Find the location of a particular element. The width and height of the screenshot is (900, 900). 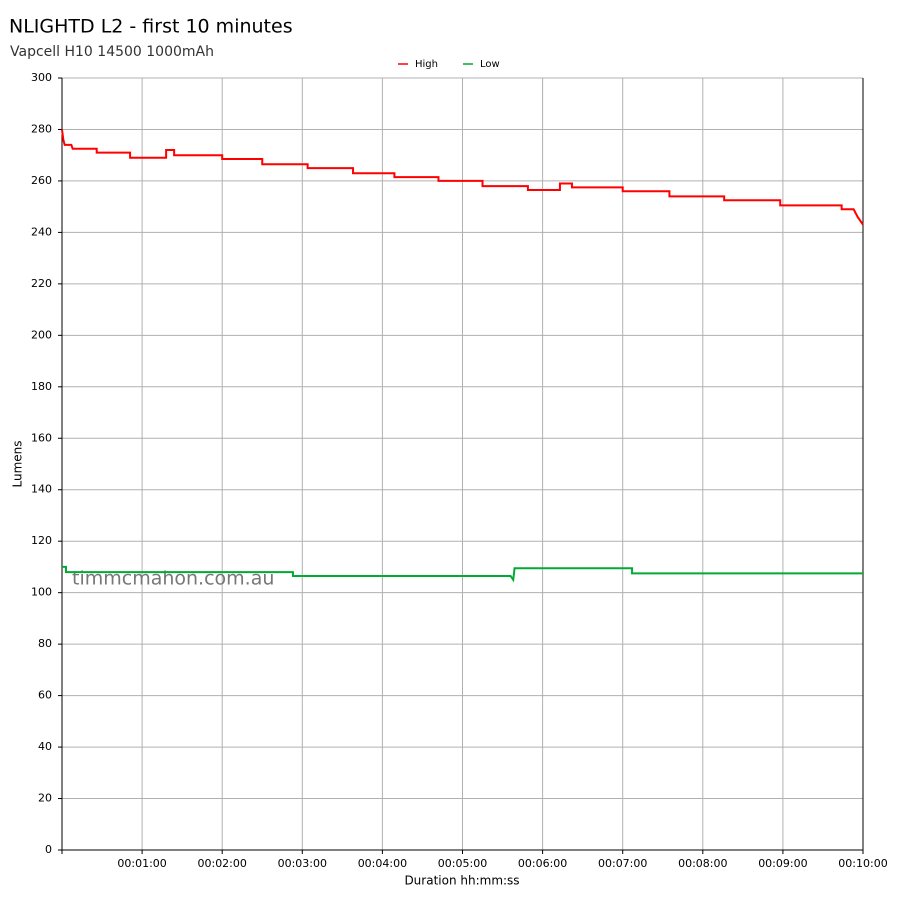

y-tick-label: 100 is located at coordinates (41, 592).